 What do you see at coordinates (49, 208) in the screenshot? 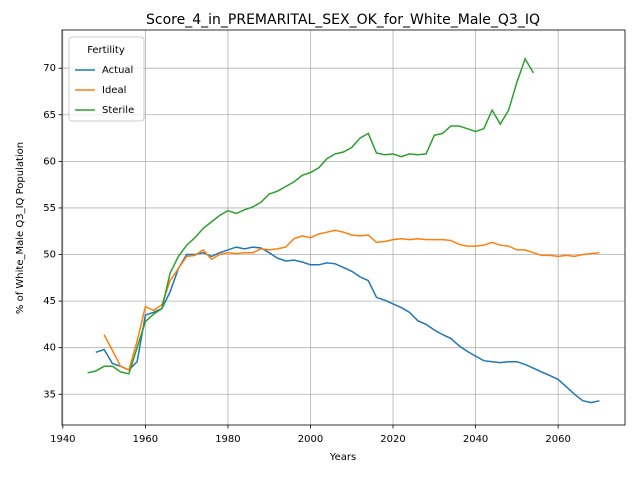
I see `y-tick-label: 55` at bounding box center [49, 208].